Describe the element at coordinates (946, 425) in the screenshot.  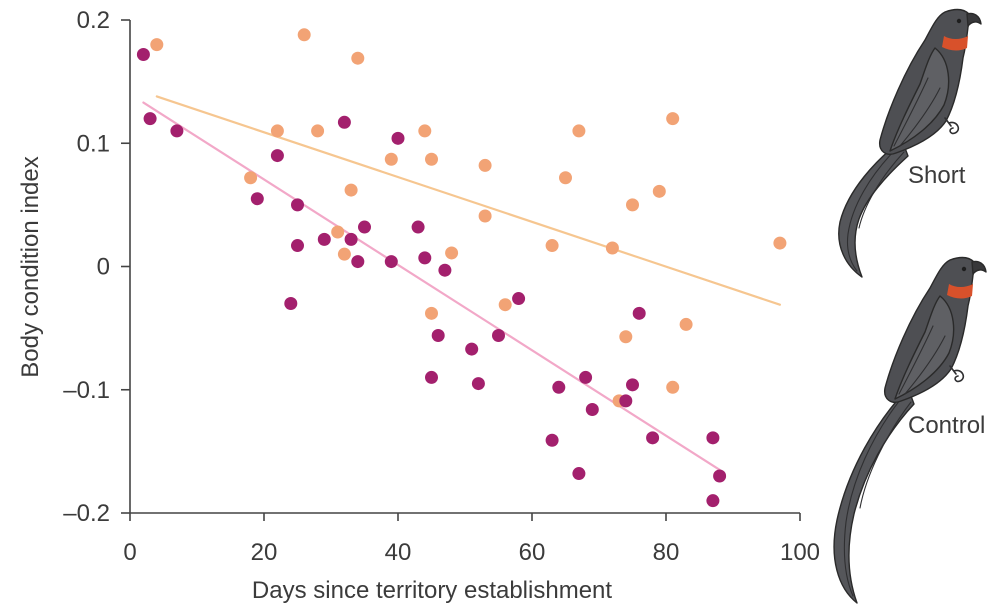
I see `legend-label-control: Control` at that location.